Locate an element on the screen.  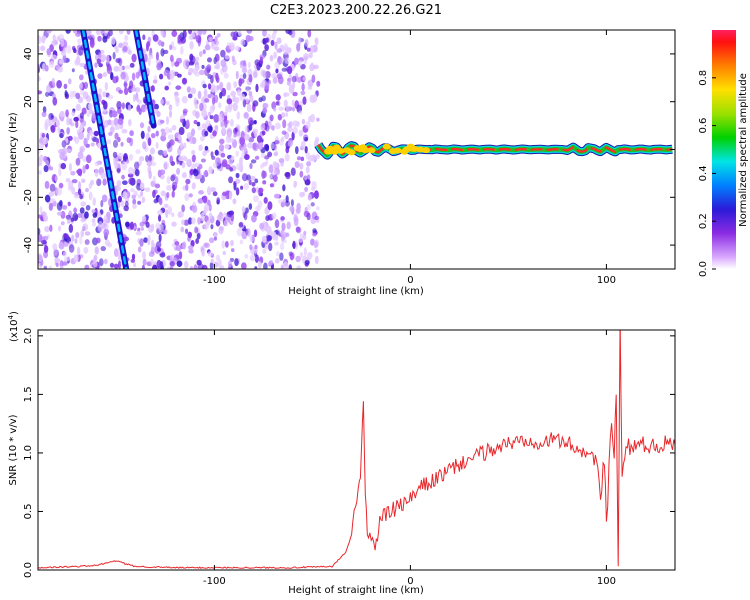
spectrogram-ylabel: Frequency (Hz) is located at coordinates (13, 150).